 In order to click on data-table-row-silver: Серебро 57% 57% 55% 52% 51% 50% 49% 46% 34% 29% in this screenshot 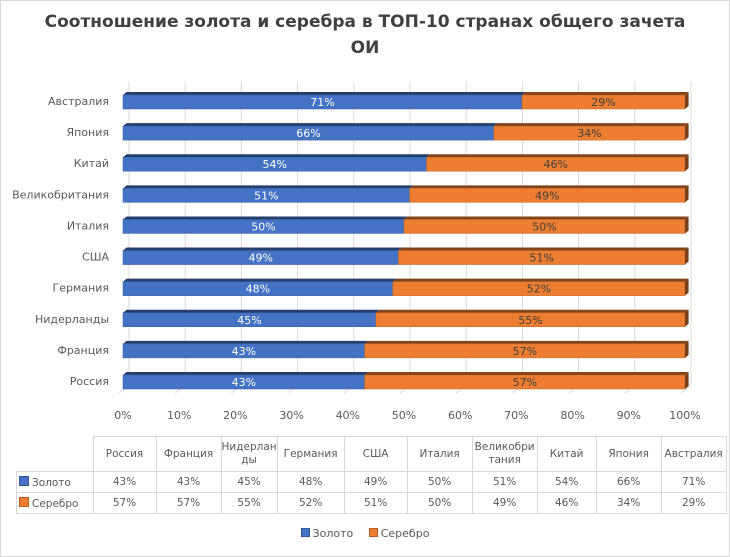, I will do `click(371, 503)`.